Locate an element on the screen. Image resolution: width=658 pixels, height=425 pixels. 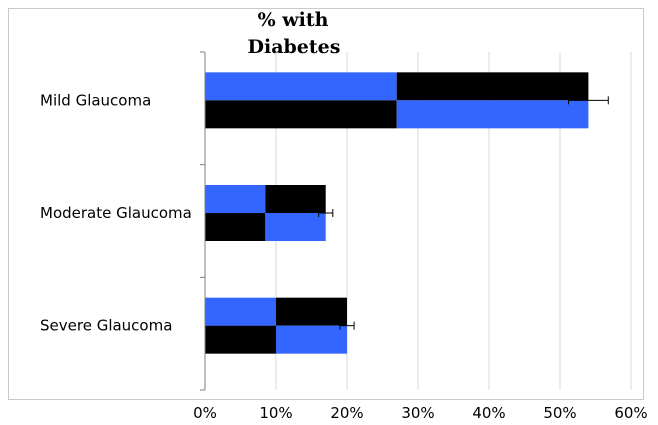
axes is located at coordinates (203, 221).